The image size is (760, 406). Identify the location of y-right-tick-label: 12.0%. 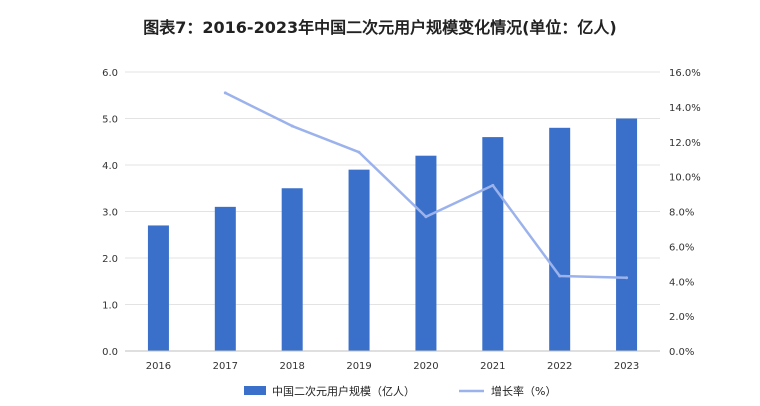
(685, 143).